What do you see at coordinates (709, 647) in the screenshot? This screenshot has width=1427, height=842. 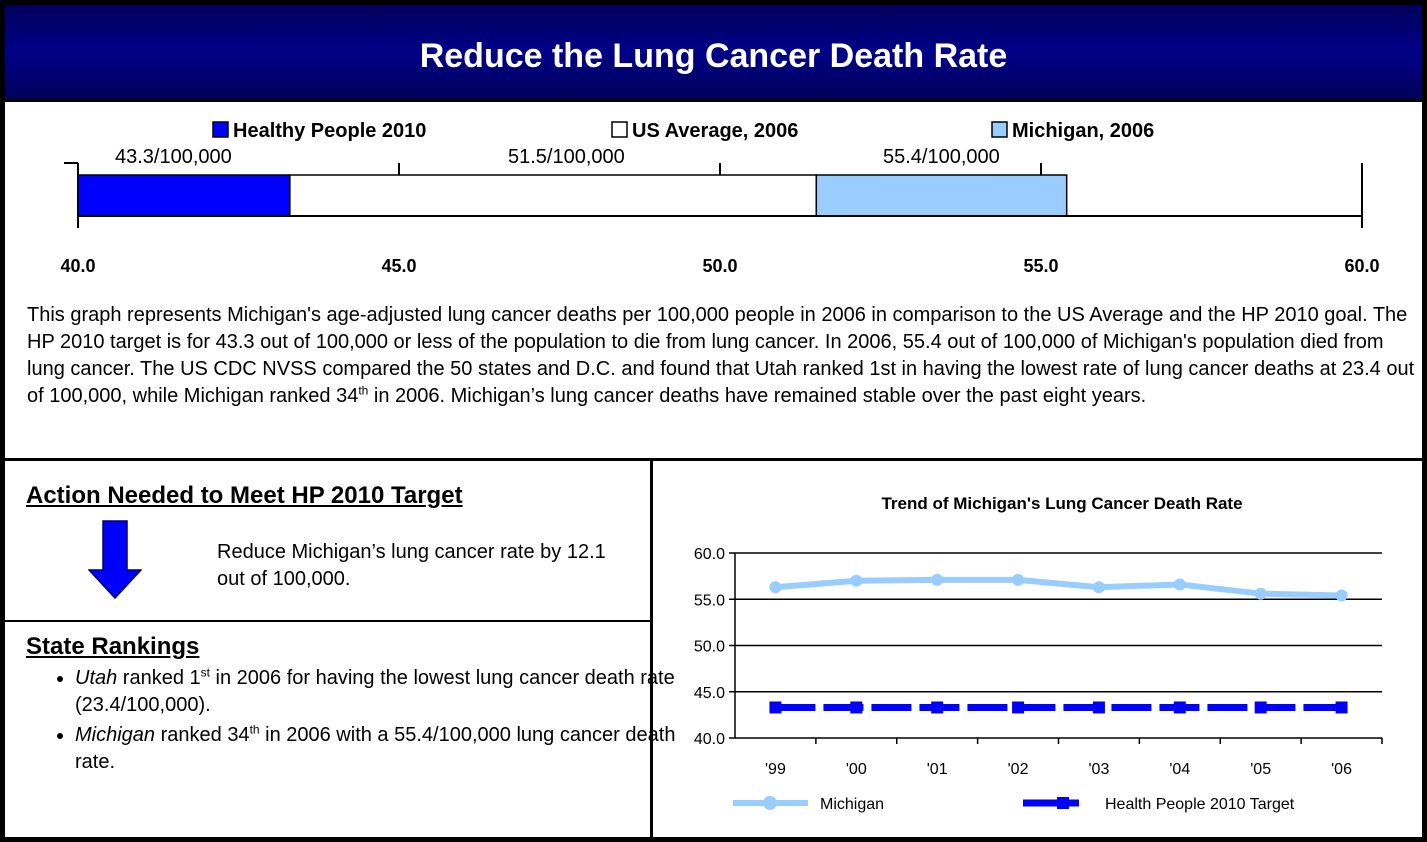 I see `y-tick-label: 50.0` at bounding box center [709, 647].